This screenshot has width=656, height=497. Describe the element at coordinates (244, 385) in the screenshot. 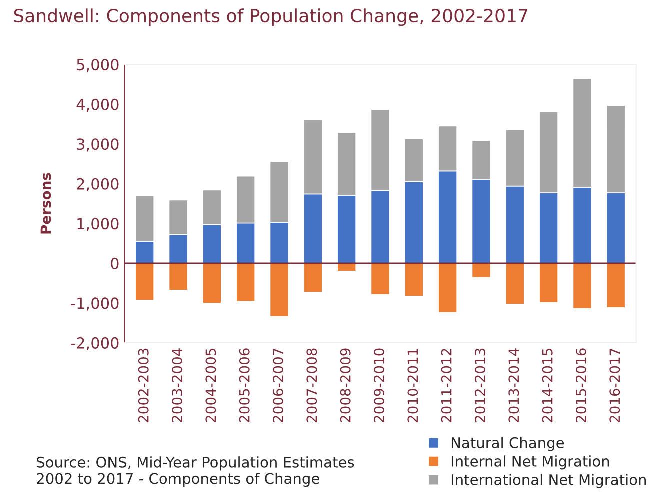

I see `x-tick-label: 2005-2006` at that location.